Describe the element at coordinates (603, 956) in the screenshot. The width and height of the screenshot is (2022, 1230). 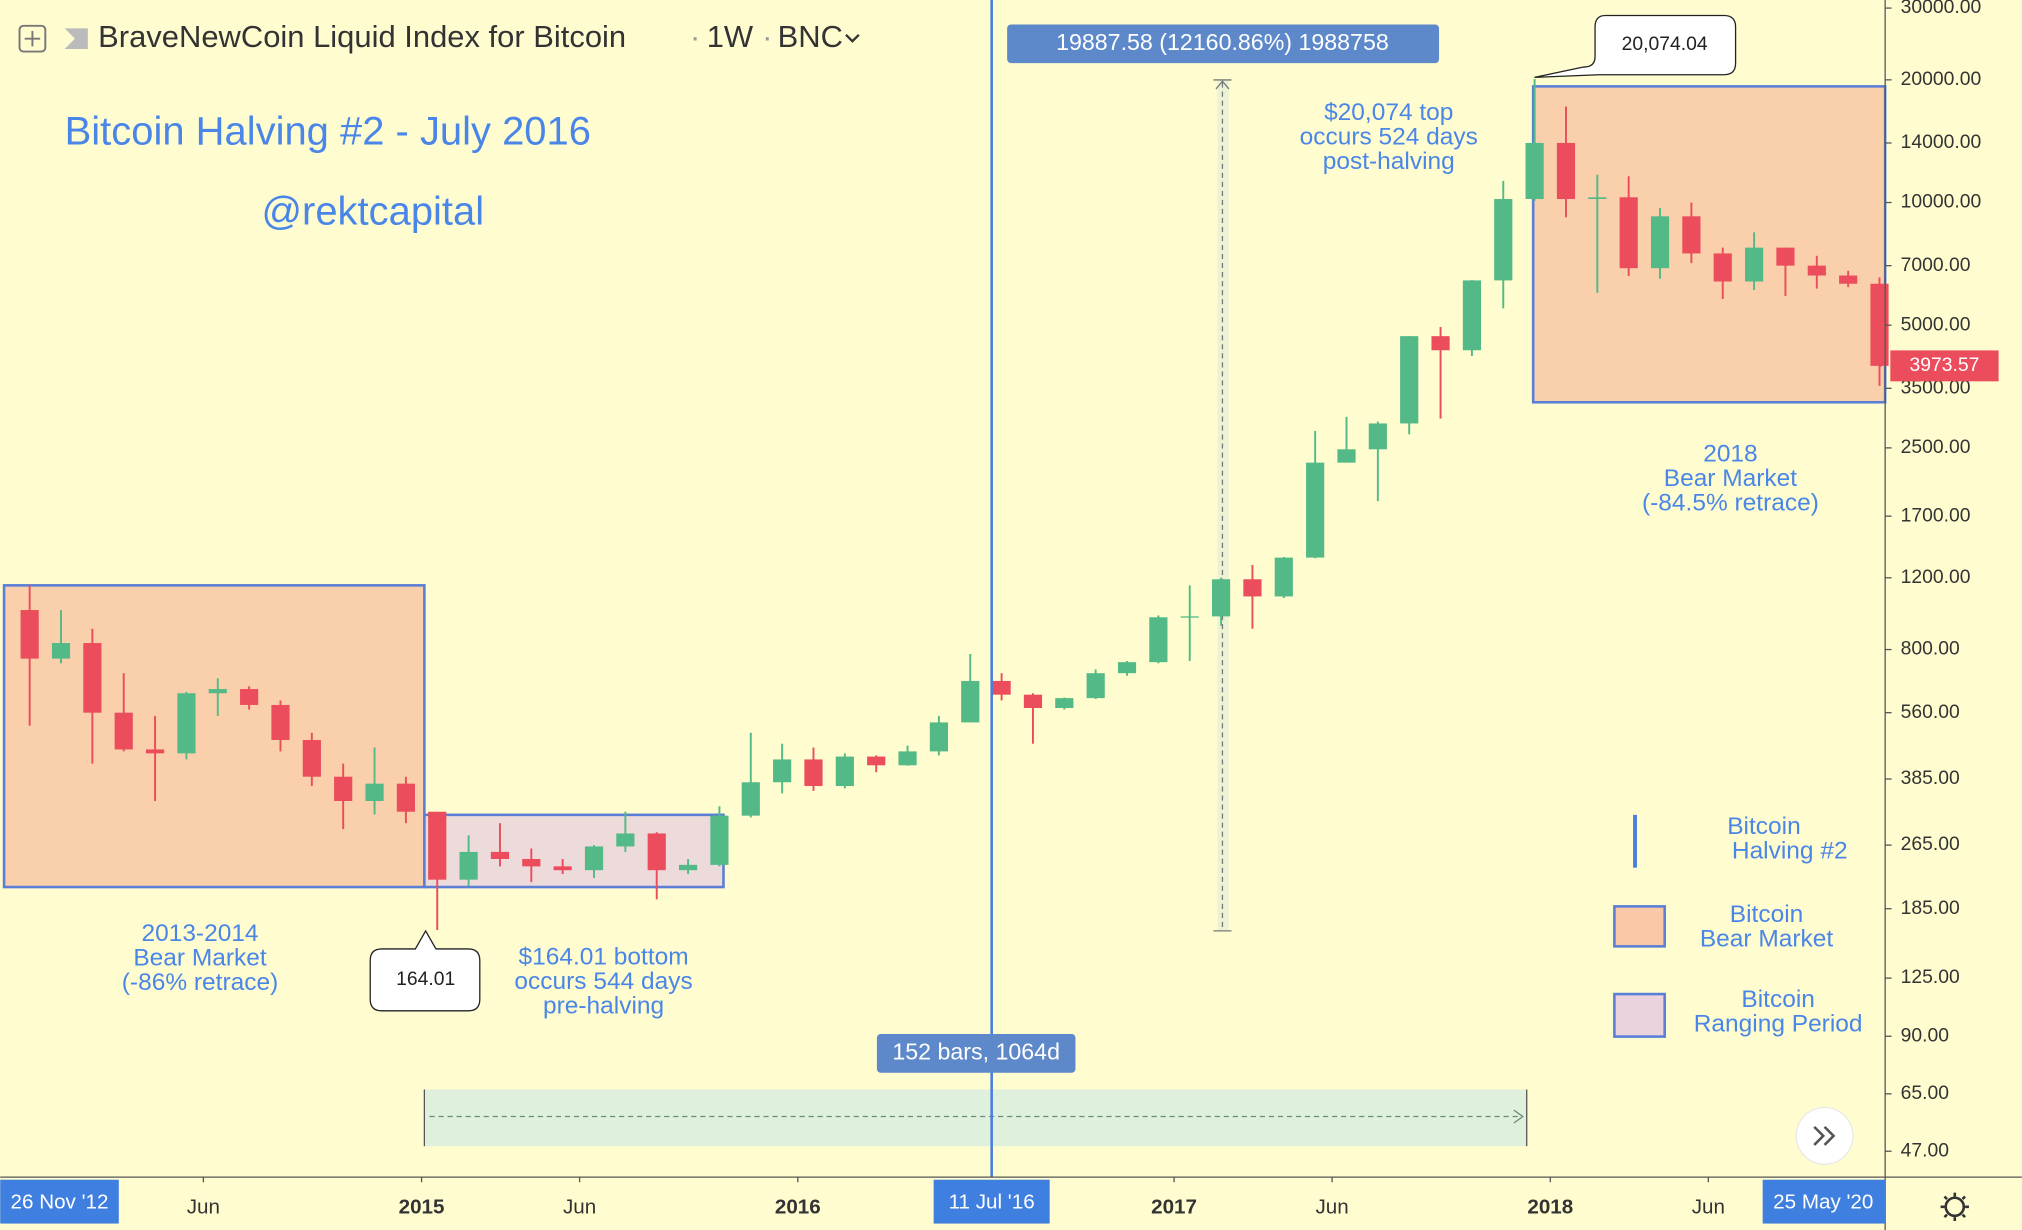
I see `annotation: $164.01 bottom` at that location.